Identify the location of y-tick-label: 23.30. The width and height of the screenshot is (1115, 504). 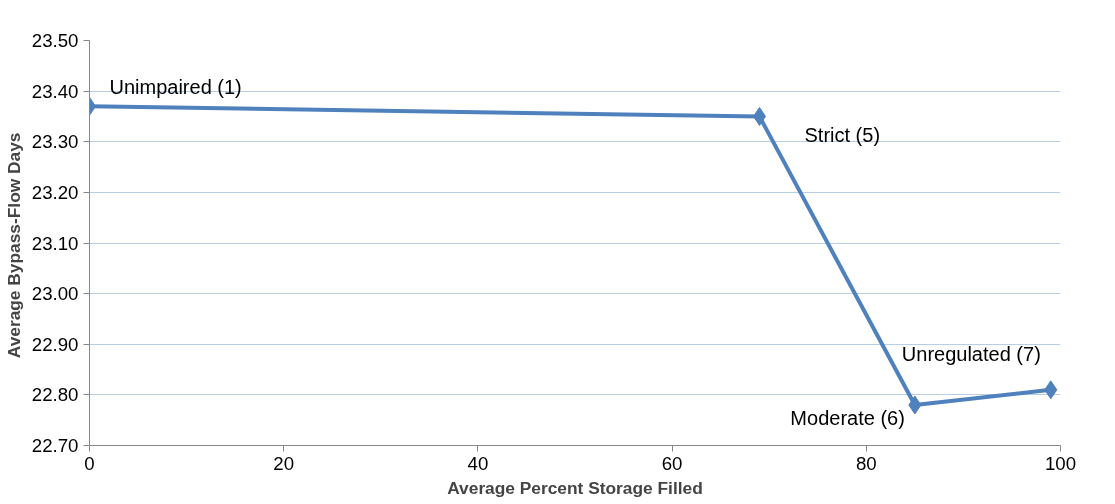
(55, 142).